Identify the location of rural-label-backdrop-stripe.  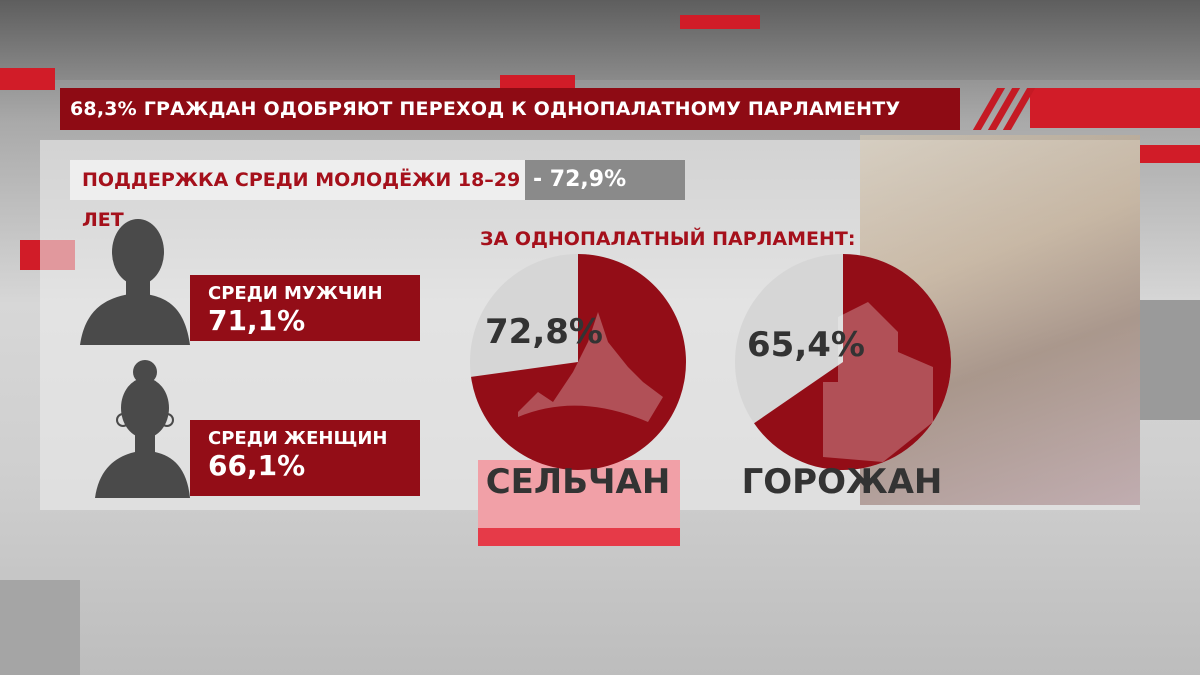
(579, 537).